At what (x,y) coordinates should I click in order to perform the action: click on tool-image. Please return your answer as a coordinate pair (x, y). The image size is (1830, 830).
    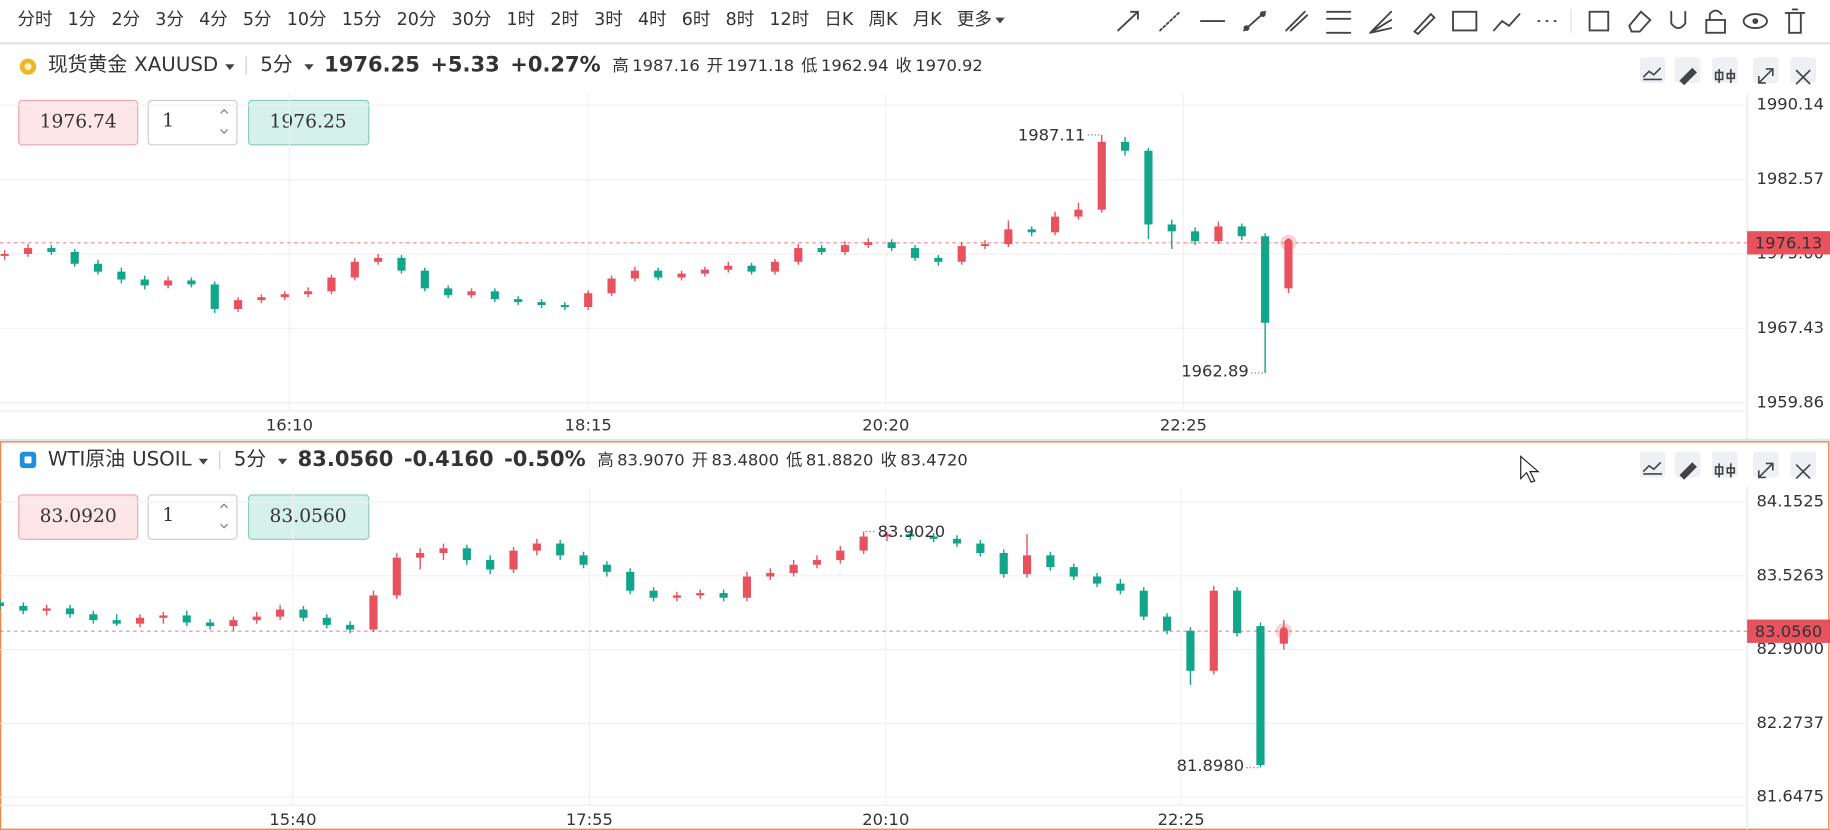
    Looking at the image, I should click on (1465, 21).